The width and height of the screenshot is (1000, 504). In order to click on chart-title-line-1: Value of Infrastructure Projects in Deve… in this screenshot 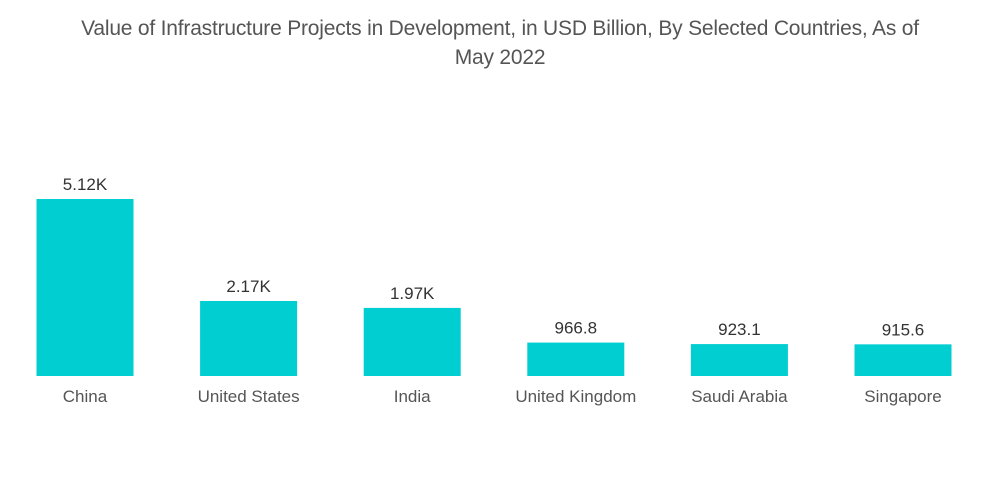, I will do `click(500, 28)`.